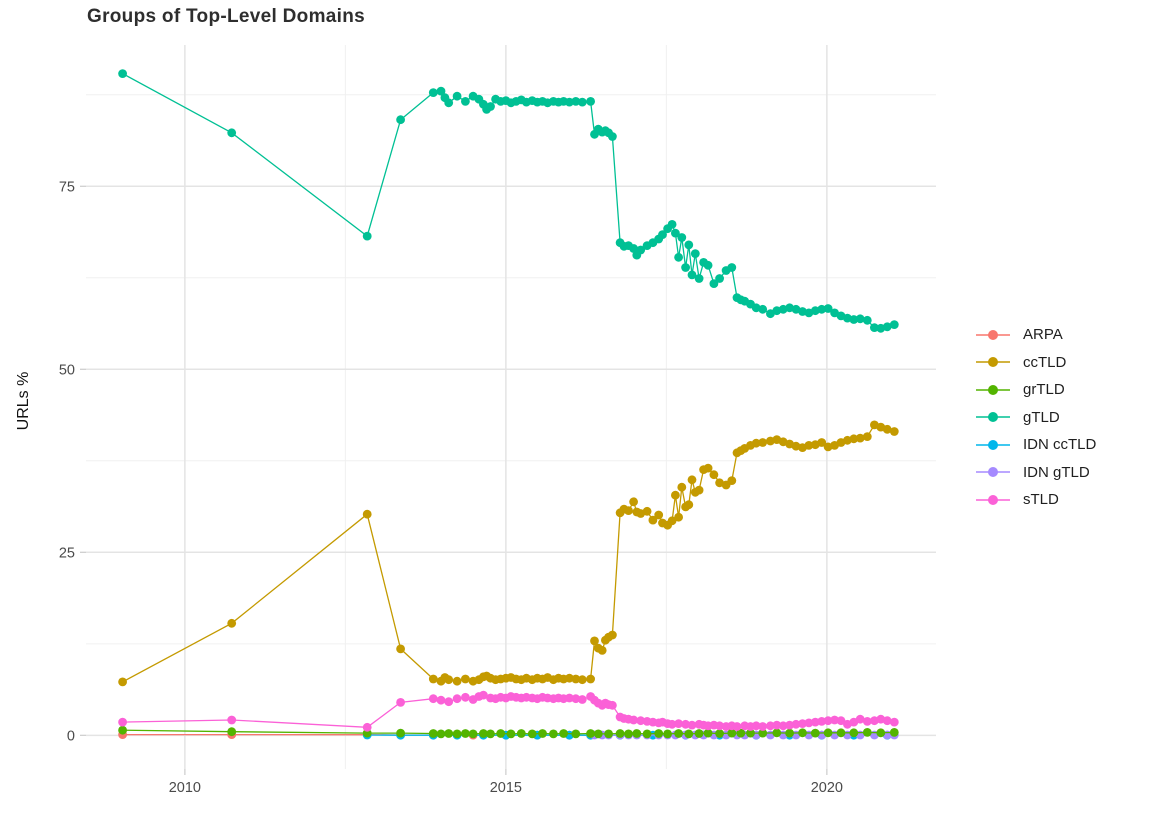  I want to click on legend-item-grtld: grTLD, so click(1035, 390).